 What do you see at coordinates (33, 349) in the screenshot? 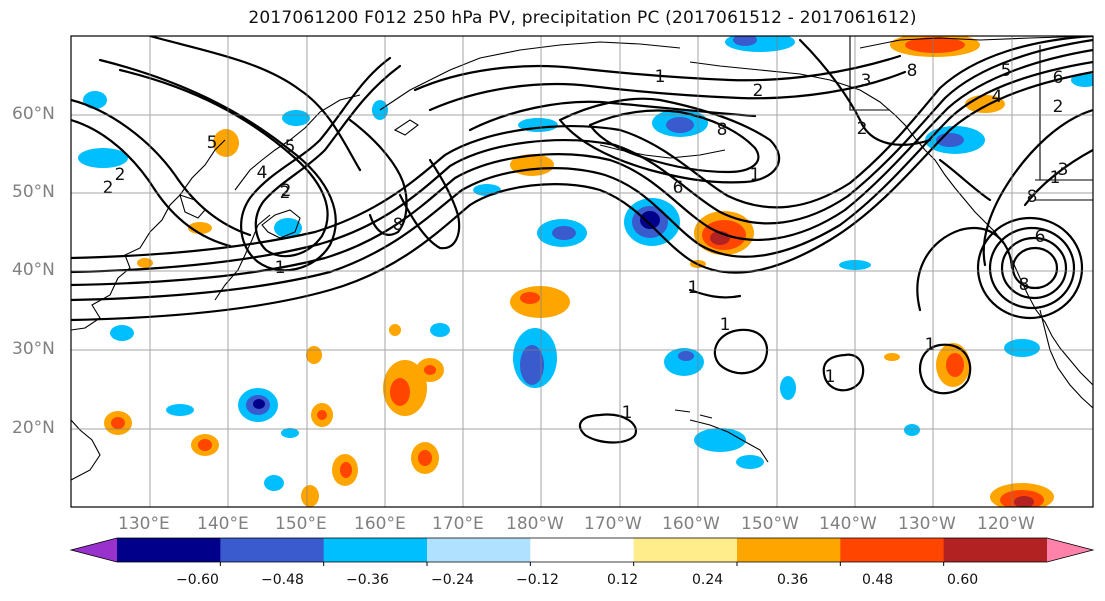
I see `lat-label: 30°N` at bounding box center [33, 349].